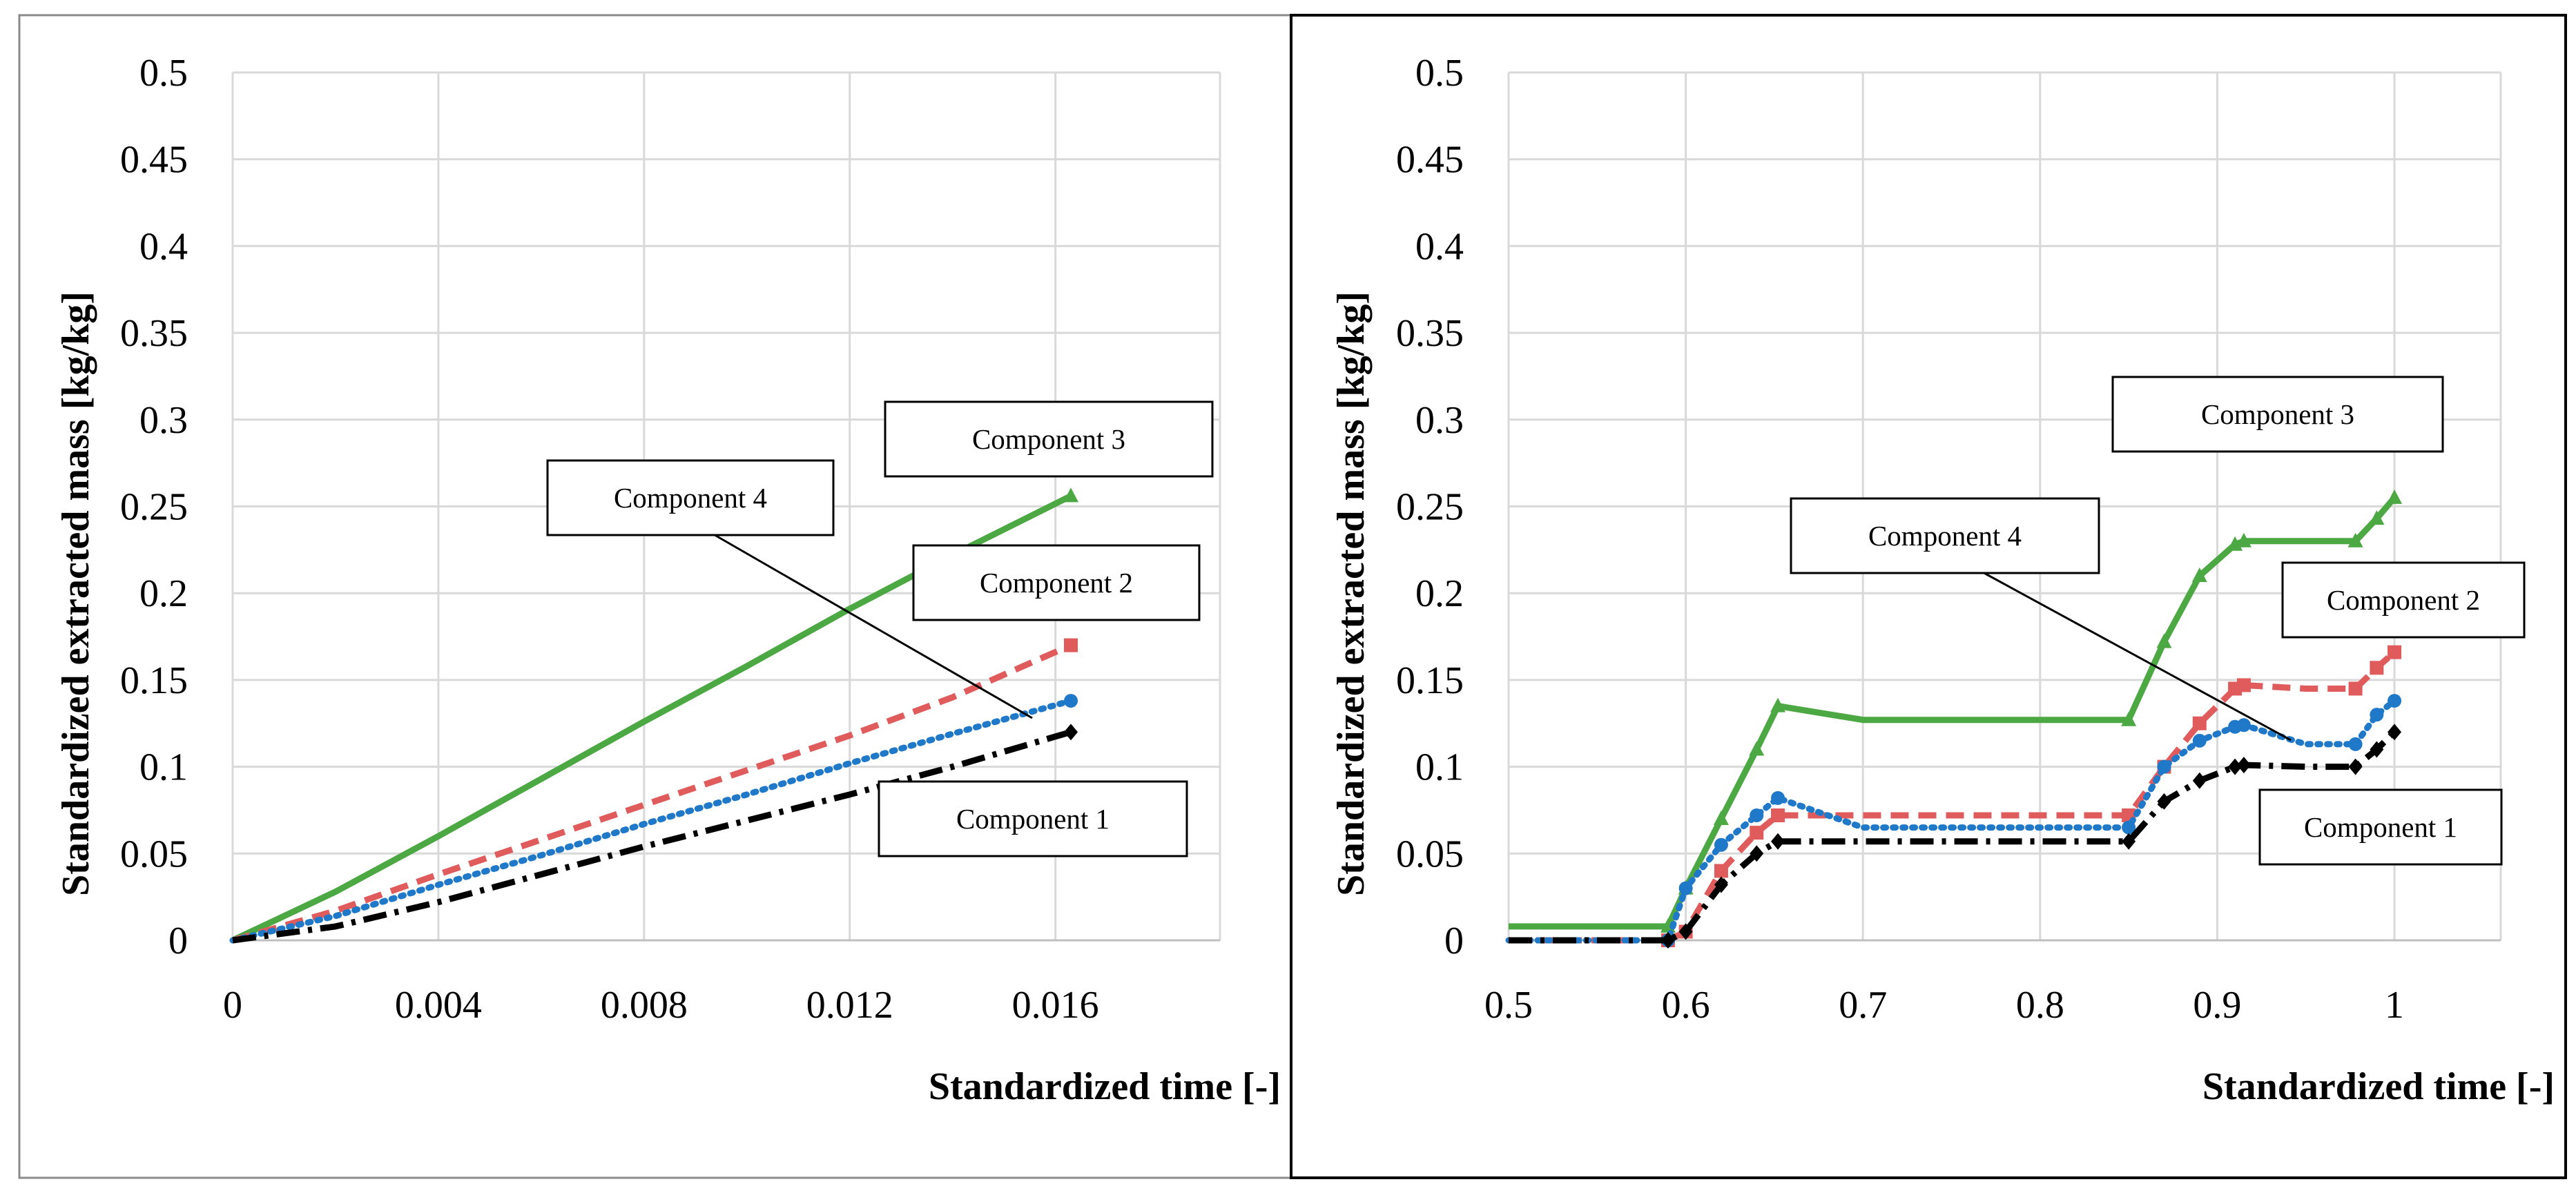 This screenshot has width=2576, height=1193. What do you see at coordinates (1509, 1005) in the screenshot?
I see `right-x-tick-label: 0.5` at bounding box center [1509, 1005].